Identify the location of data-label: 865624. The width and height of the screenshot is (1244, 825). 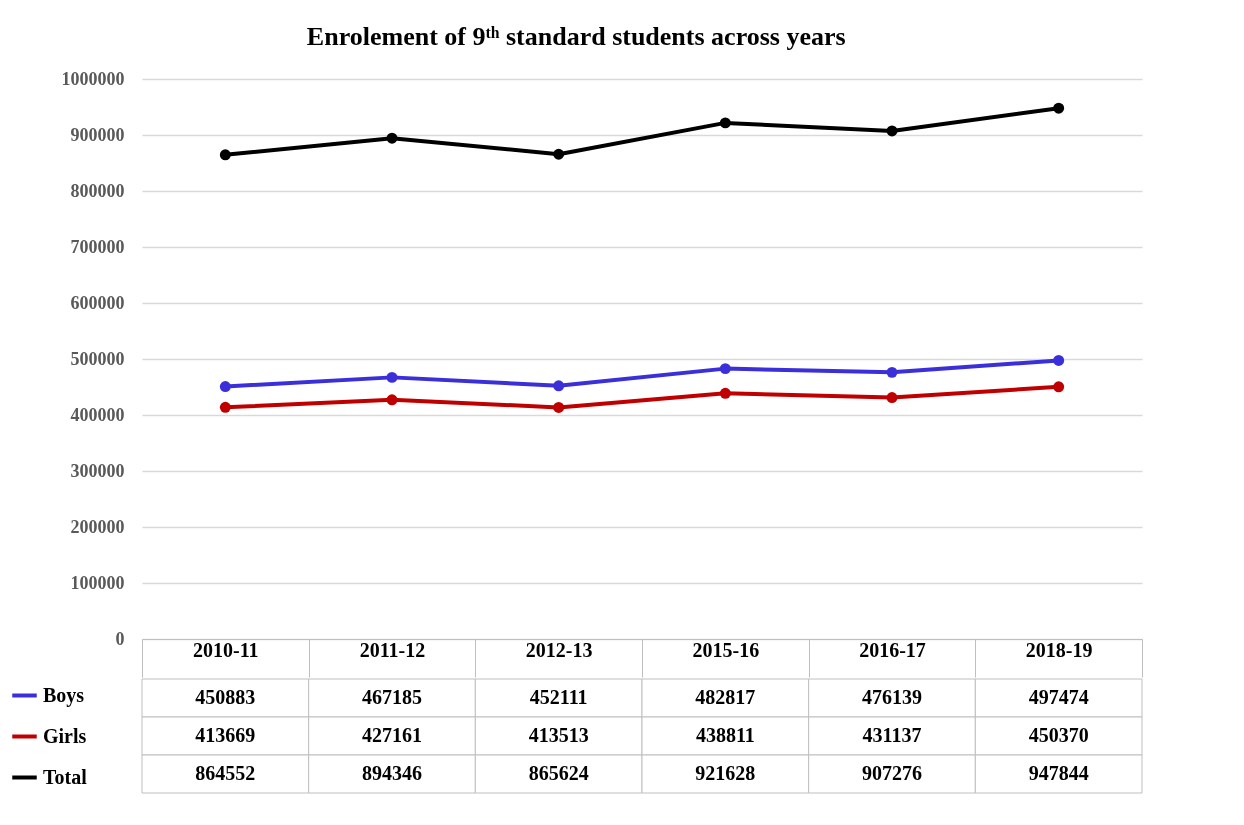
(558, 773).